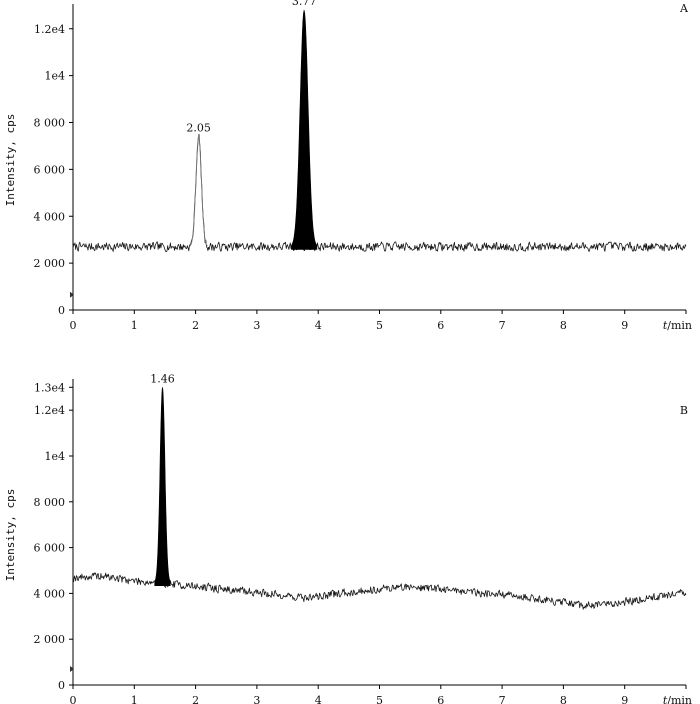 This screenshot has width=700, height=704. I want to click on peak-label: 2.05, so click(198, 128).